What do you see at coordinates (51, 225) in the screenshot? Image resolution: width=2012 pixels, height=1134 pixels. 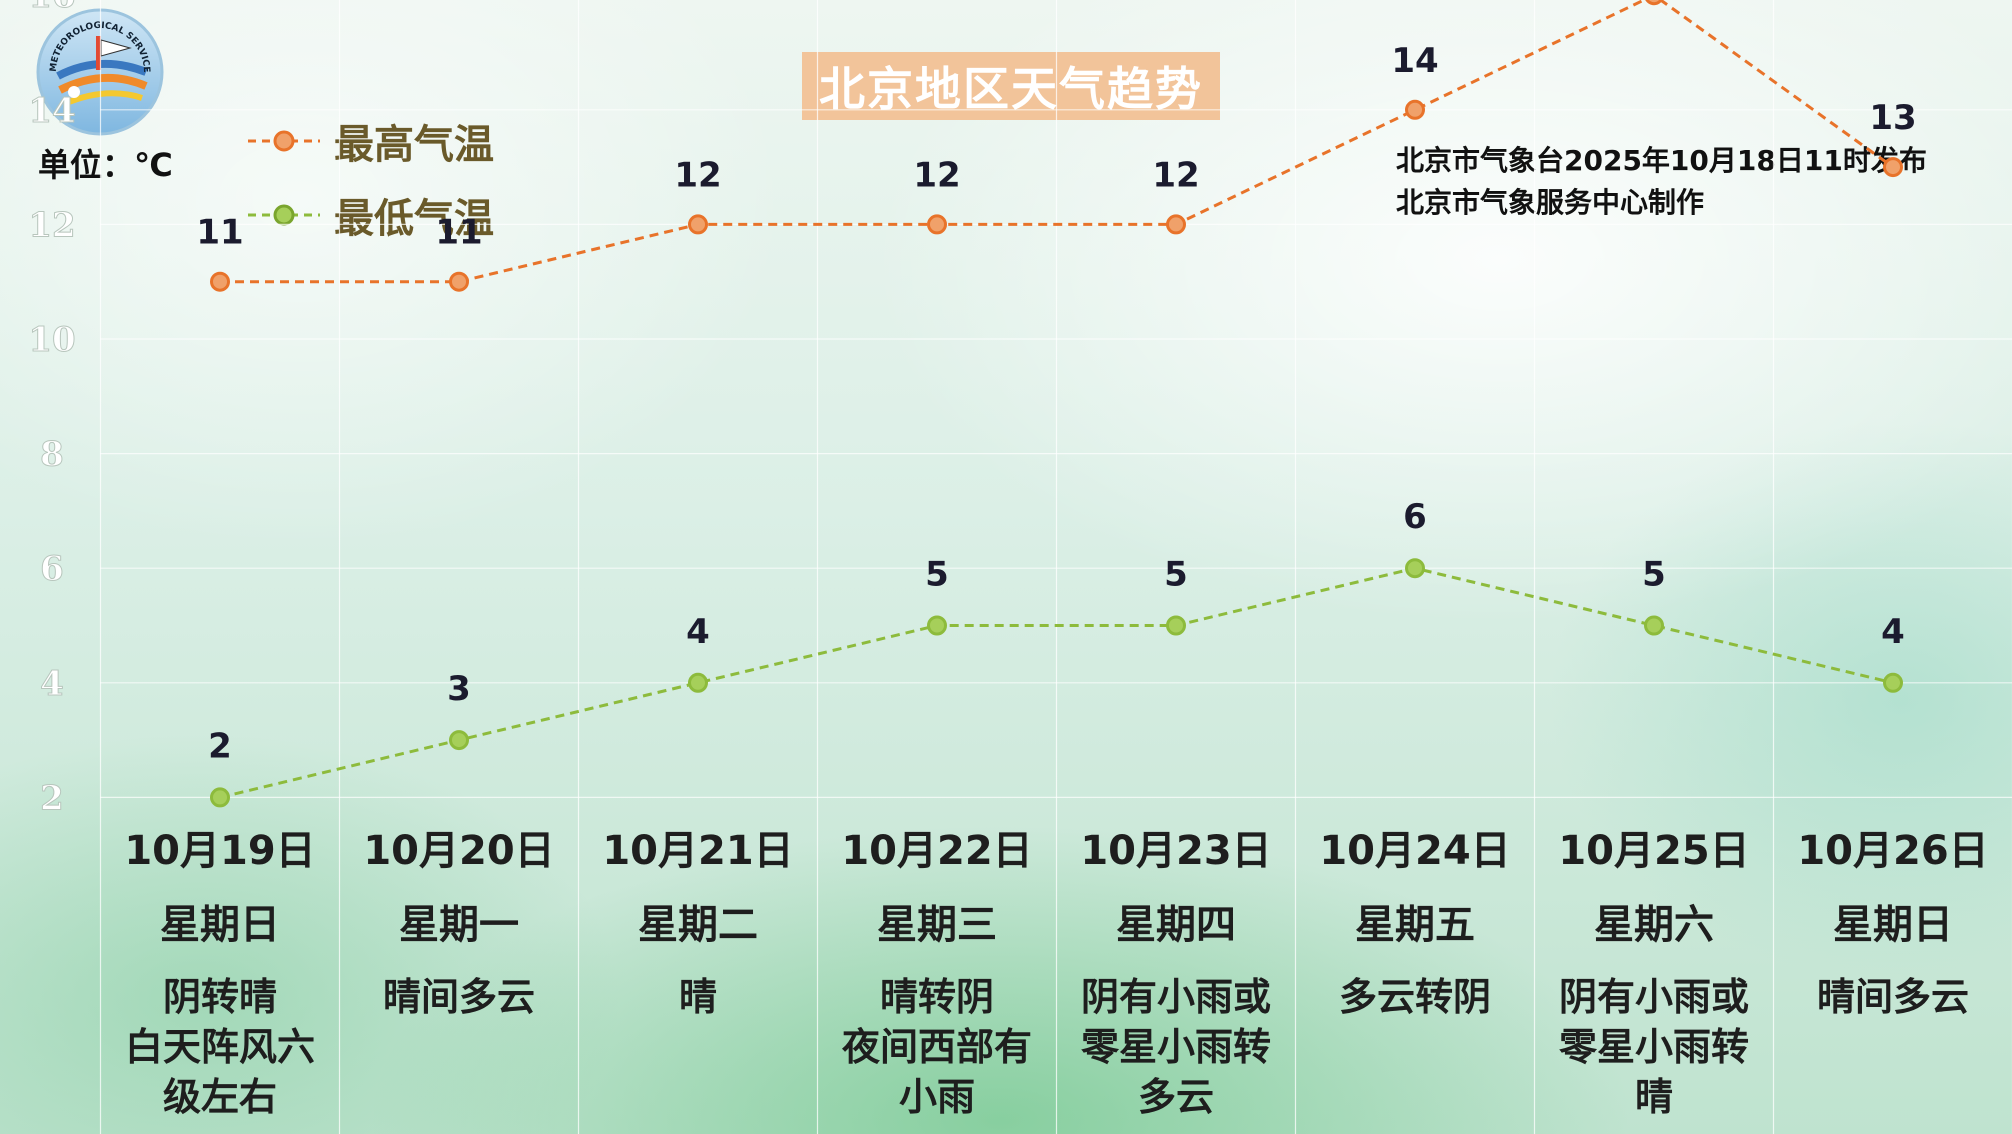 I see `y-tick-label: 12` at bounding box center [51, 225].